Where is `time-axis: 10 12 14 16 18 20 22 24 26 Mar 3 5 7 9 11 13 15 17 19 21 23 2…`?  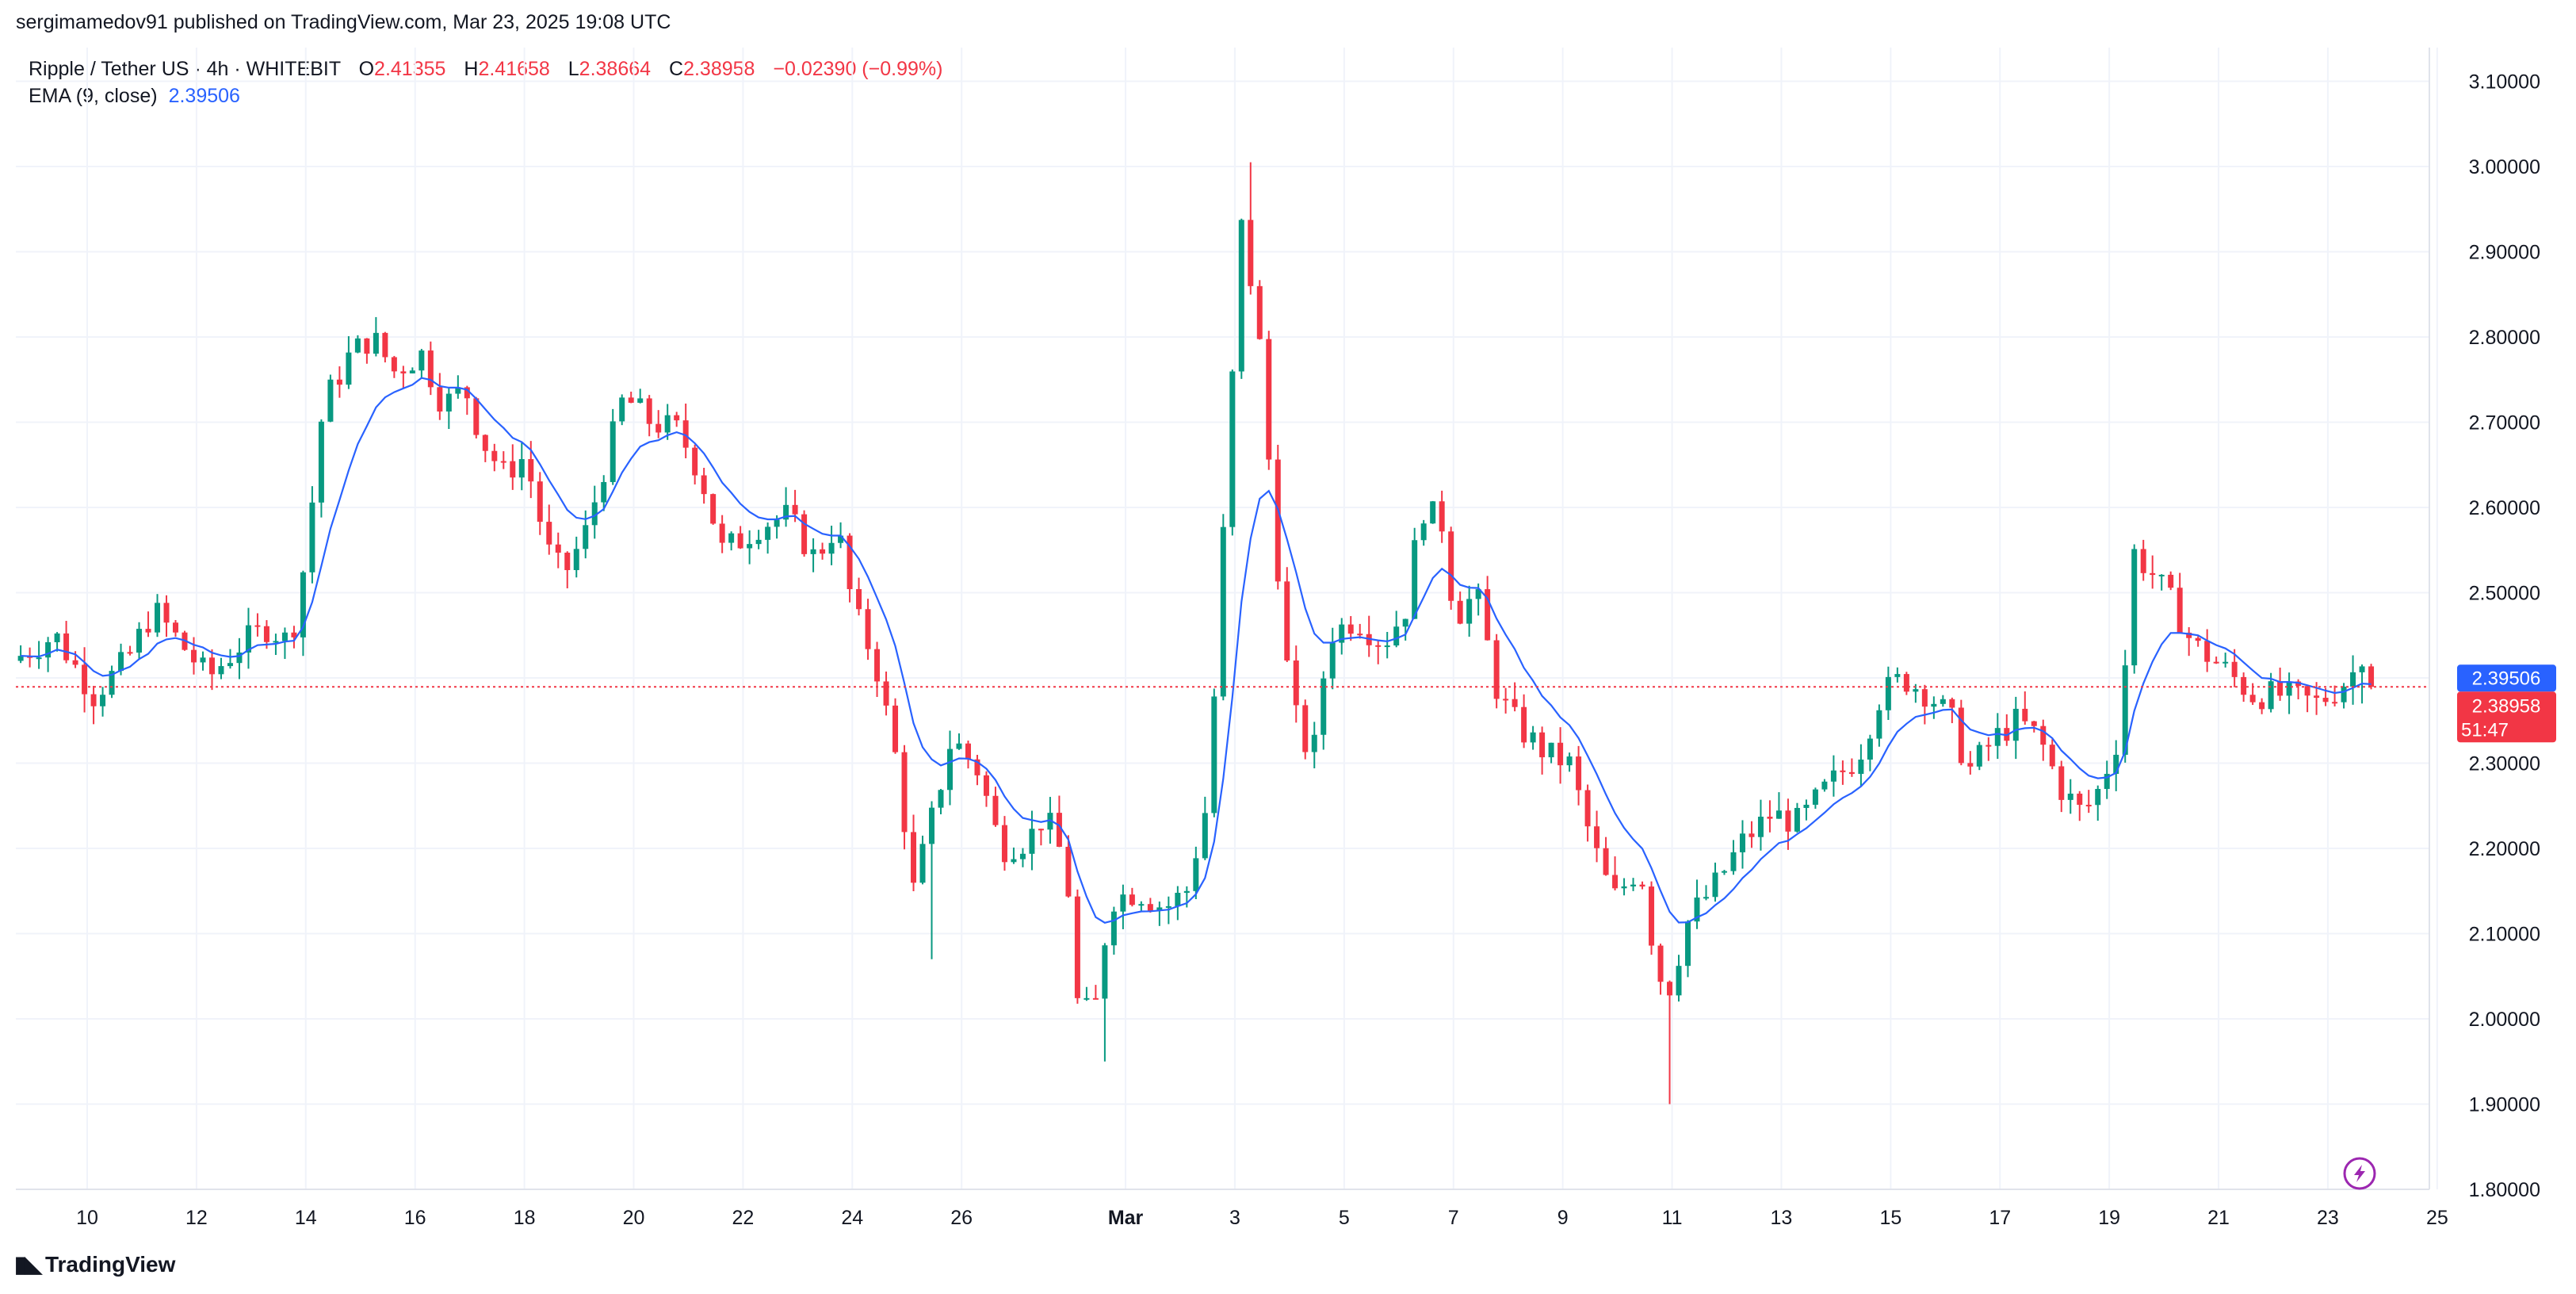
time-axis: 10 12 14 16 18 20 22 24 26 Mar 3 5 7 9 11 13 15 17 19 21 23 2… is located at coordinates (1262, 1218).